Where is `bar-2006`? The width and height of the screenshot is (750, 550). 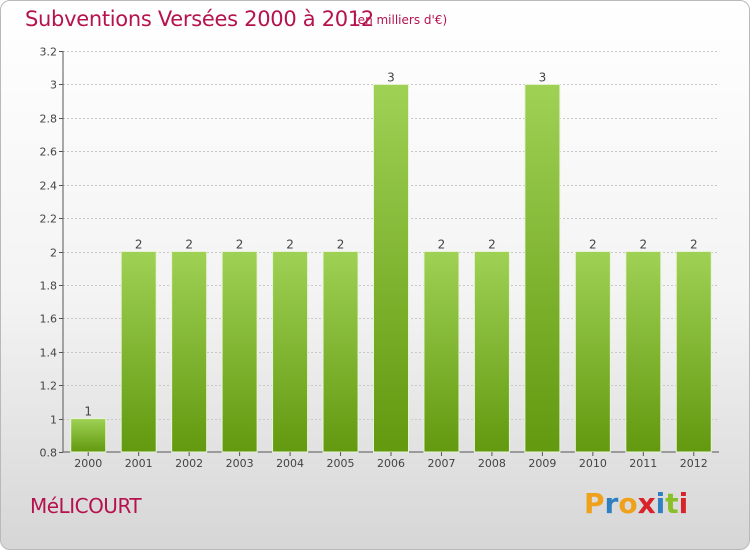 bar-2006 is located at coordinates (391, 268).